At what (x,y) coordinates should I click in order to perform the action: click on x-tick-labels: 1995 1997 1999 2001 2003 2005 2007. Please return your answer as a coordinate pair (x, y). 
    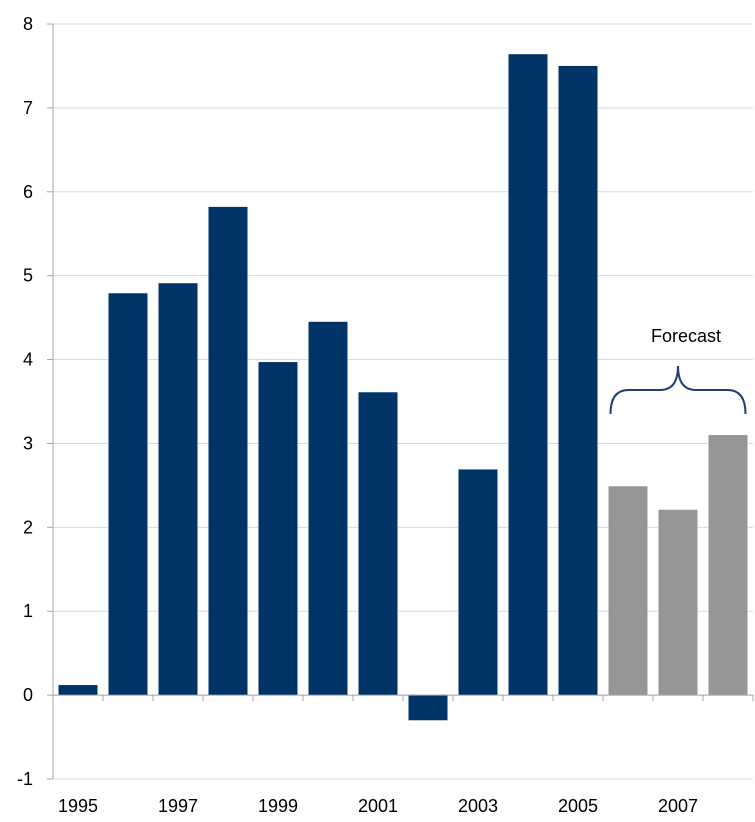
    Looking at the image, I should click on (378, 806).